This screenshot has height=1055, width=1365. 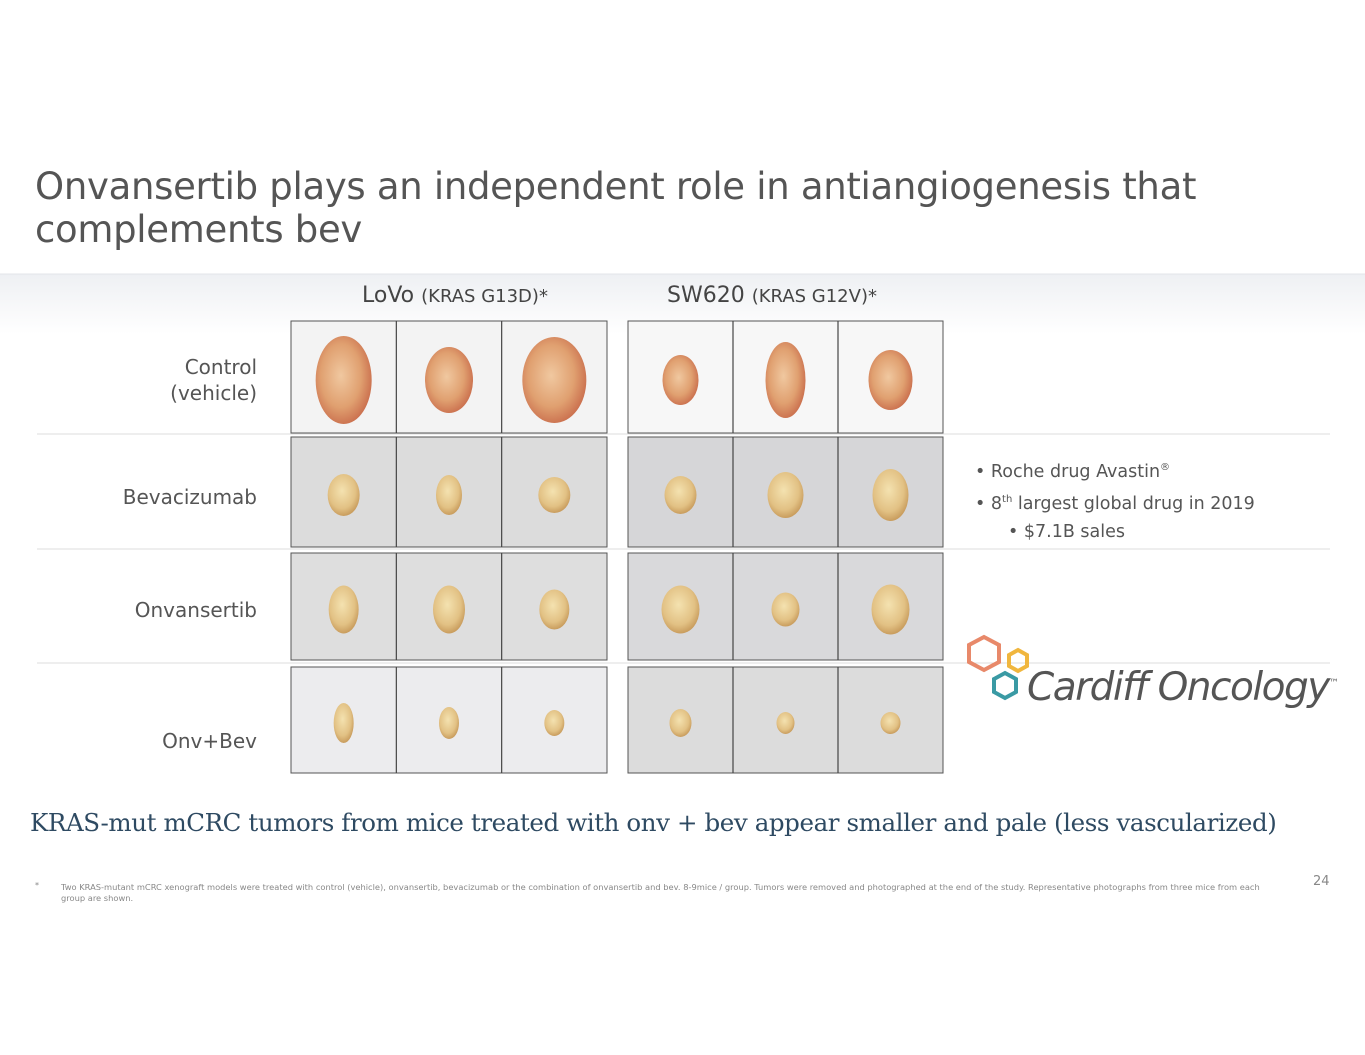 I want to click on row-label: Bevacizumab, so click(x=190, y=497).